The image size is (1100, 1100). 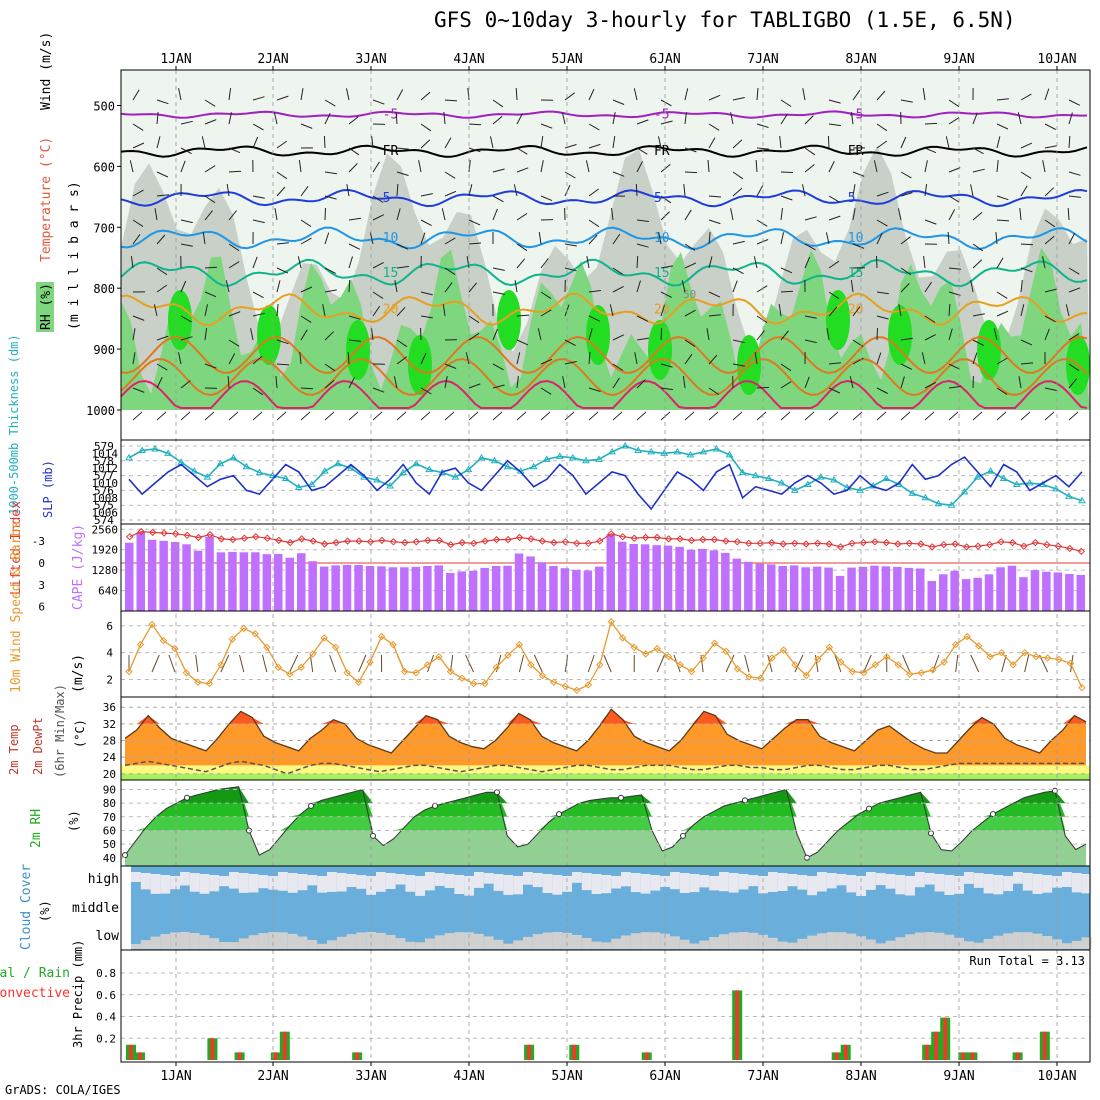 What do you see at coordinates (807, 857) in the screenshot?
I see `rh-point` at bounding box center [807, 857].